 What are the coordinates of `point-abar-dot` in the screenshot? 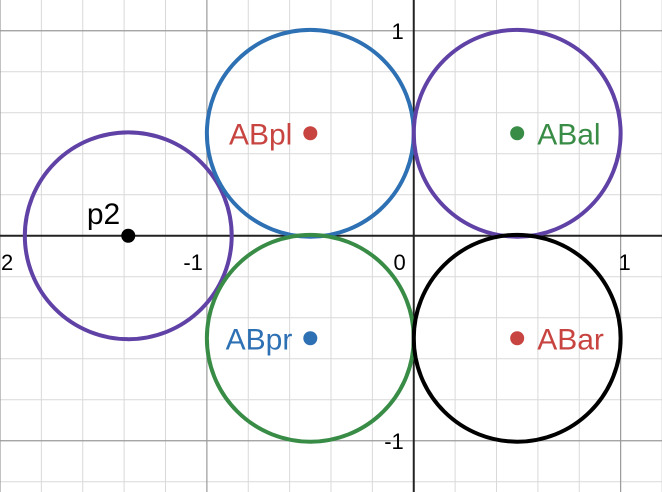 It's located at (517, 338).